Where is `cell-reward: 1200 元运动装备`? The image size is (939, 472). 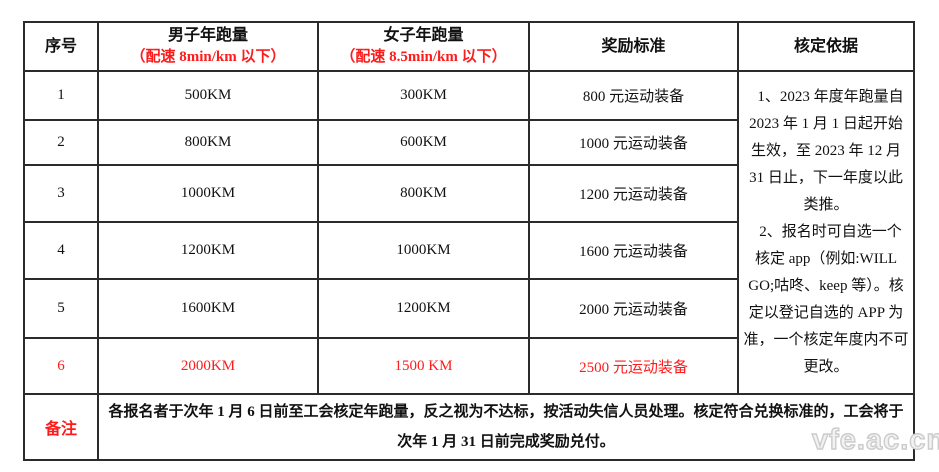 cell-reward: 1200 元运动装备 is located at coordinates (633, 193).